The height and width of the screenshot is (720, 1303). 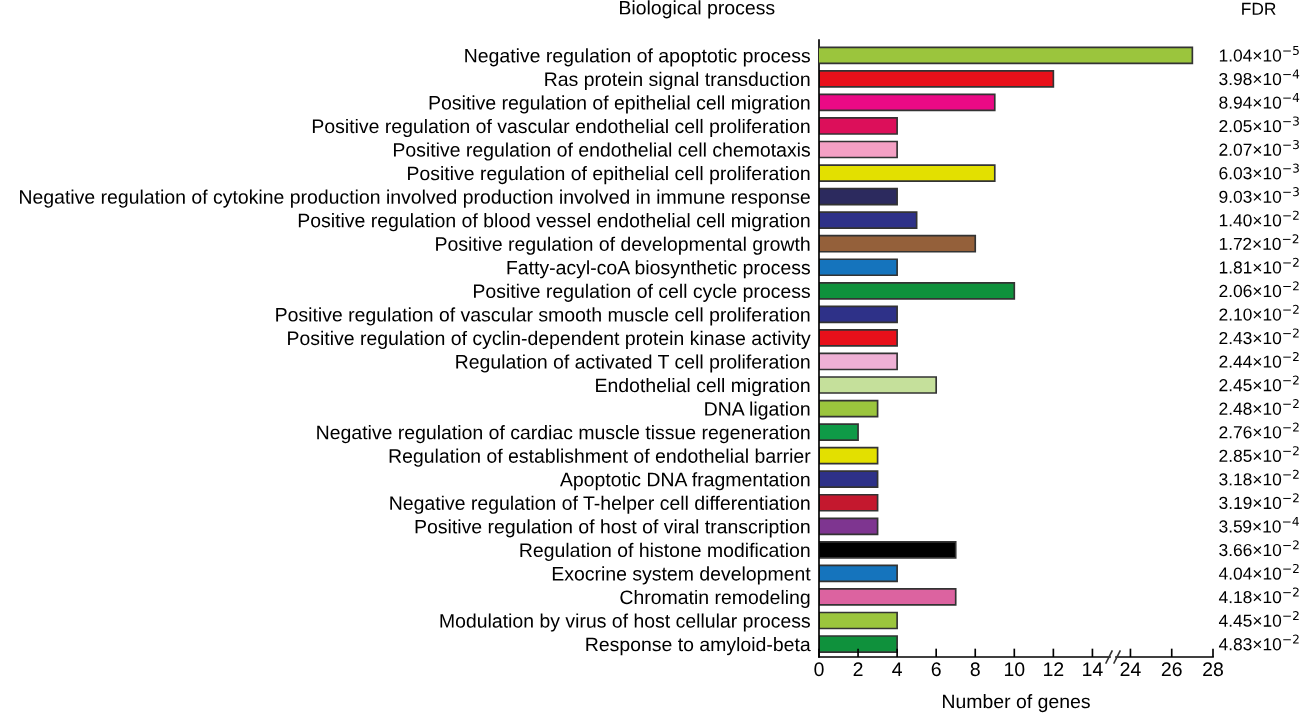 I want to click on x-axis-title: Number of genes, so click(x=1016, y=703).